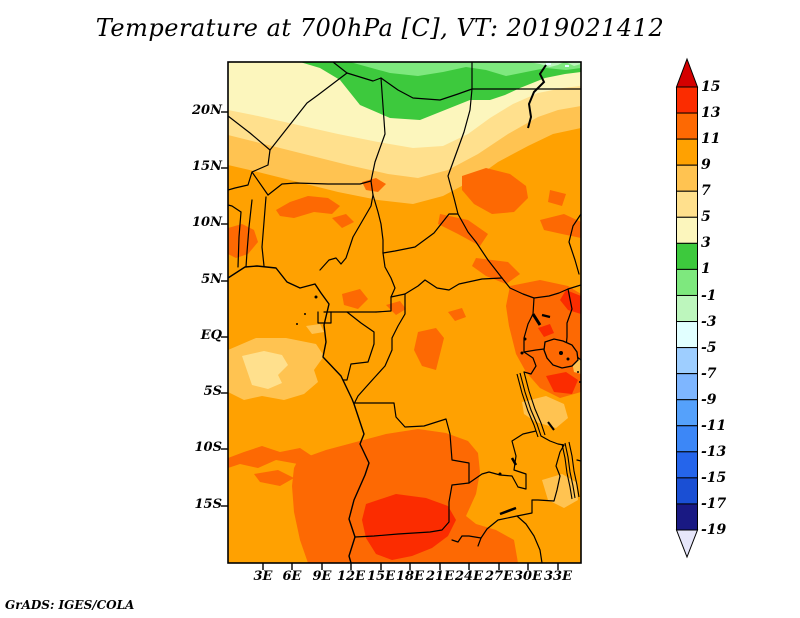  I want to click on y-tick-label: 15N, so click(207, 166).